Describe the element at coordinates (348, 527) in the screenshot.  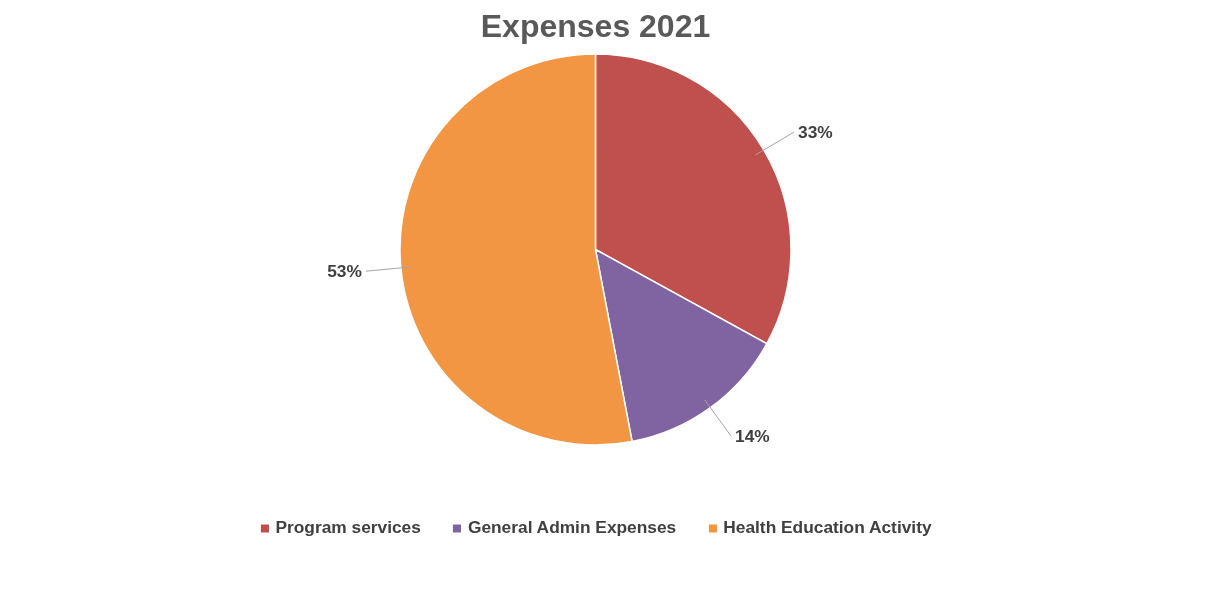
I see `legend-label: Program services` at that location.